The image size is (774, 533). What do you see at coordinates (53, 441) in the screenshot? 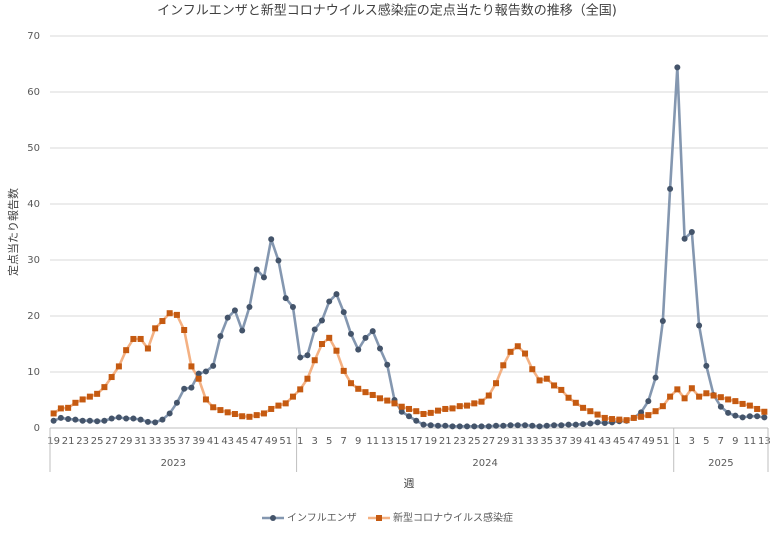
I see `x-tick-label: 19` at bounding box center [53, 441].